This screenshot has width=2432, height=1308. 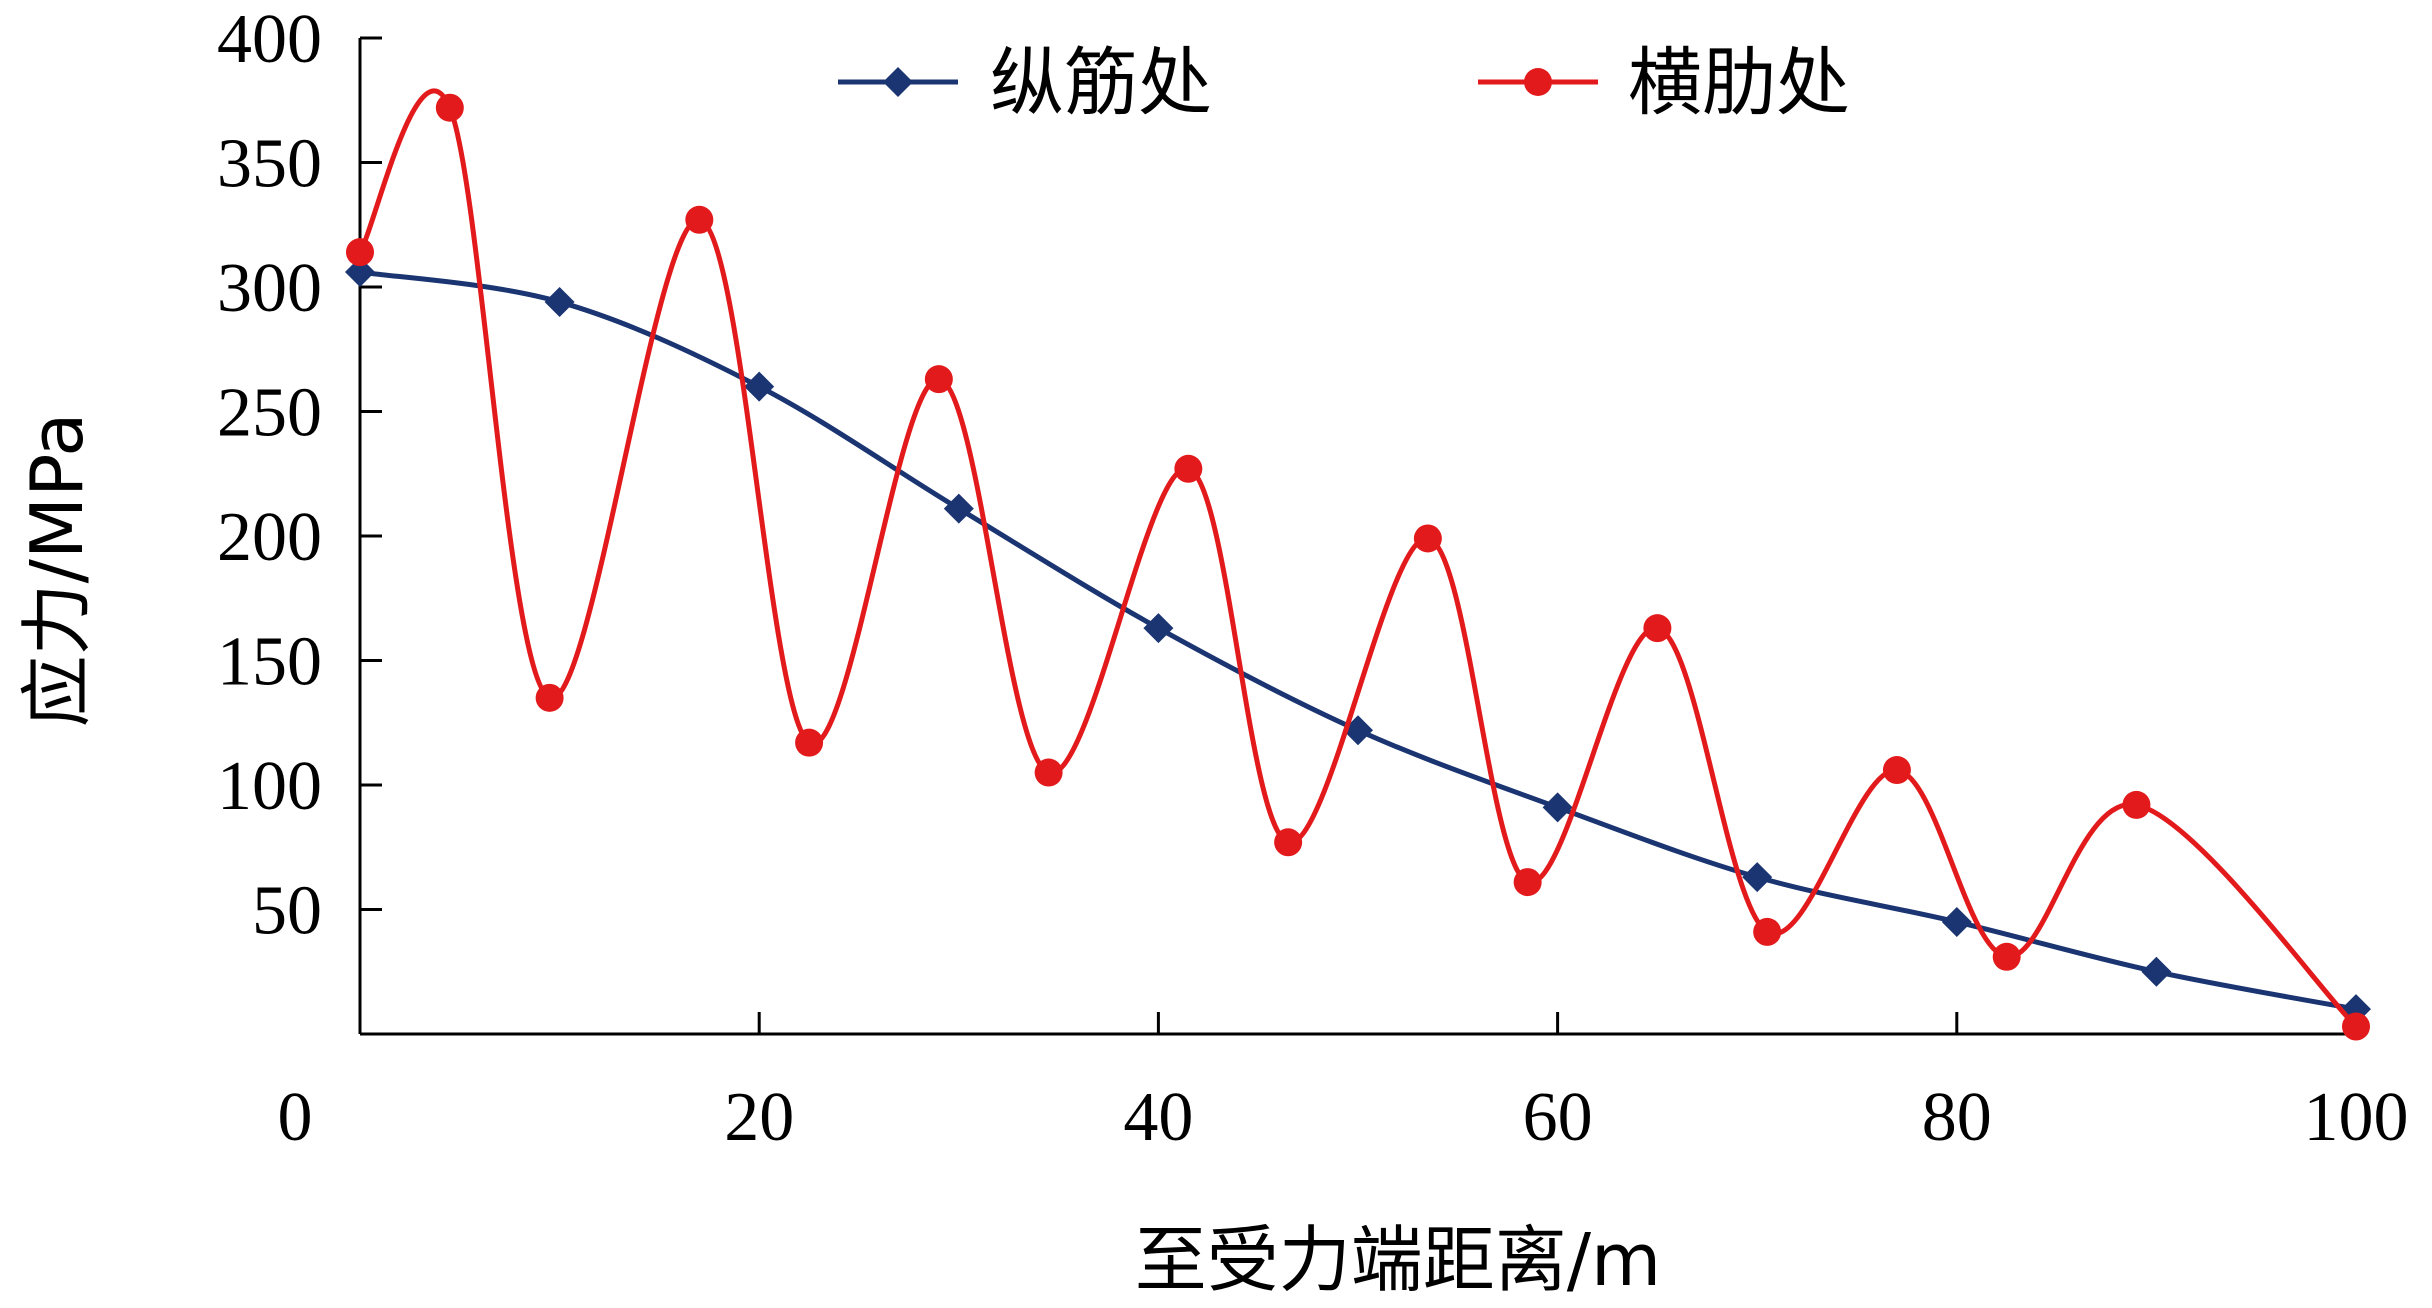 I want to click on y-ticks: 50 100 150 200 250 300 350 400, so click(x=299, y=475).